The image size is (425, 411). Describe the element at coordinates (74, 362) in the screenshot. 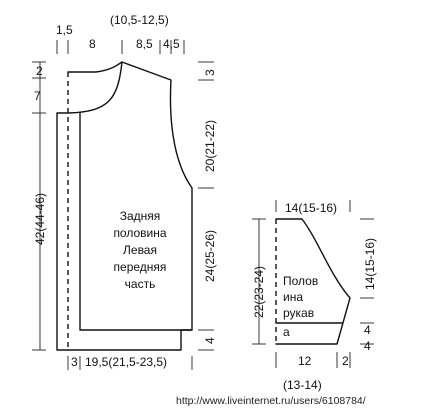

I see `bottom-left-margin-label: 3` at that location.